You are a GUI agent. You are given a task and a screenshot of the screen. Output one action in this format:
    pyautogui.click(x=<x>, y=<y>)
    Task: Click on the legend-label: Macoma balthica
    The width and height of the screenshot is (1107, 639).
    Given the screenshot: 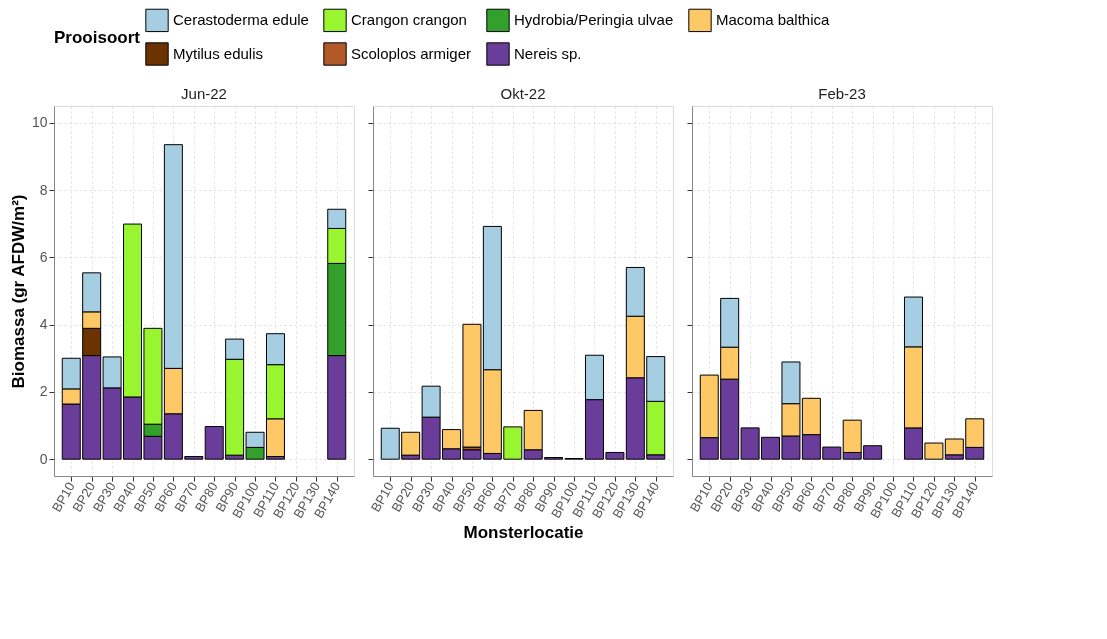 What is the action you would take?
    pyautogui.click(x=773, y=20)
    